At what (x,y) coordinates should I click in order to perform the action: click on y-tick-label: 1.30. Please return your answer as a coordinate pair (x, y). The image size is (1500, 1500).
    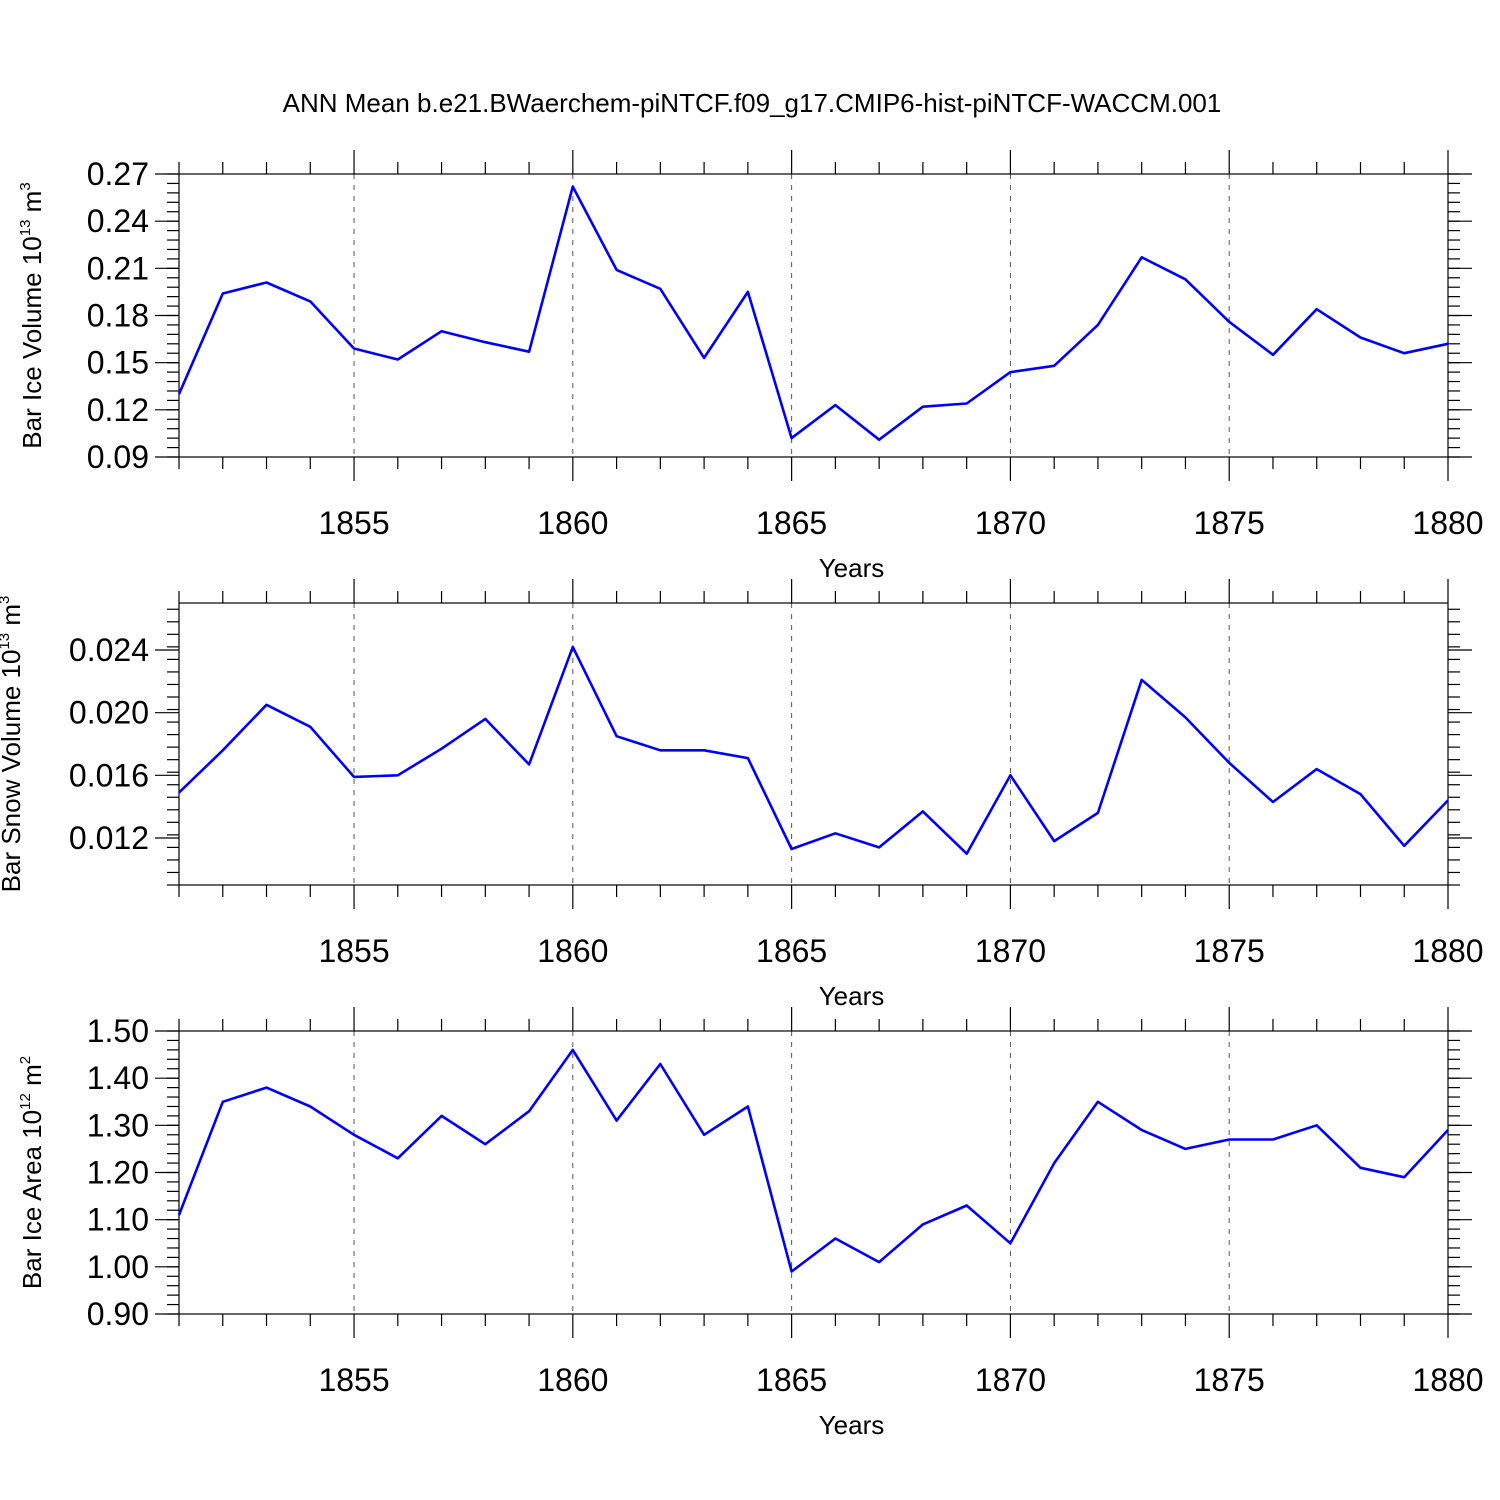
    Looking at the image, I should click on (118, 1125).